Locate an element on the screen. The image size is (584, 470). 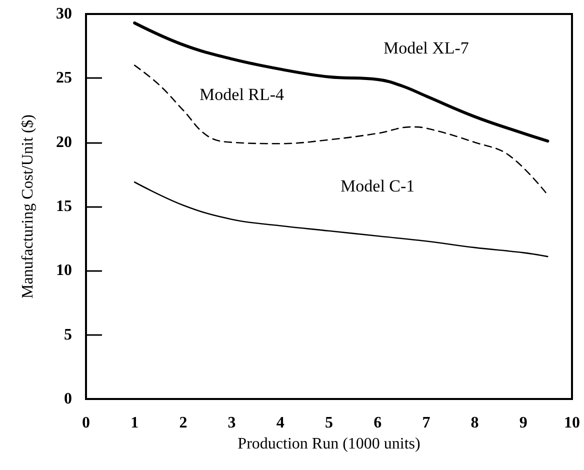
y-tick-label: 30 is located at coordinates (64, 14).